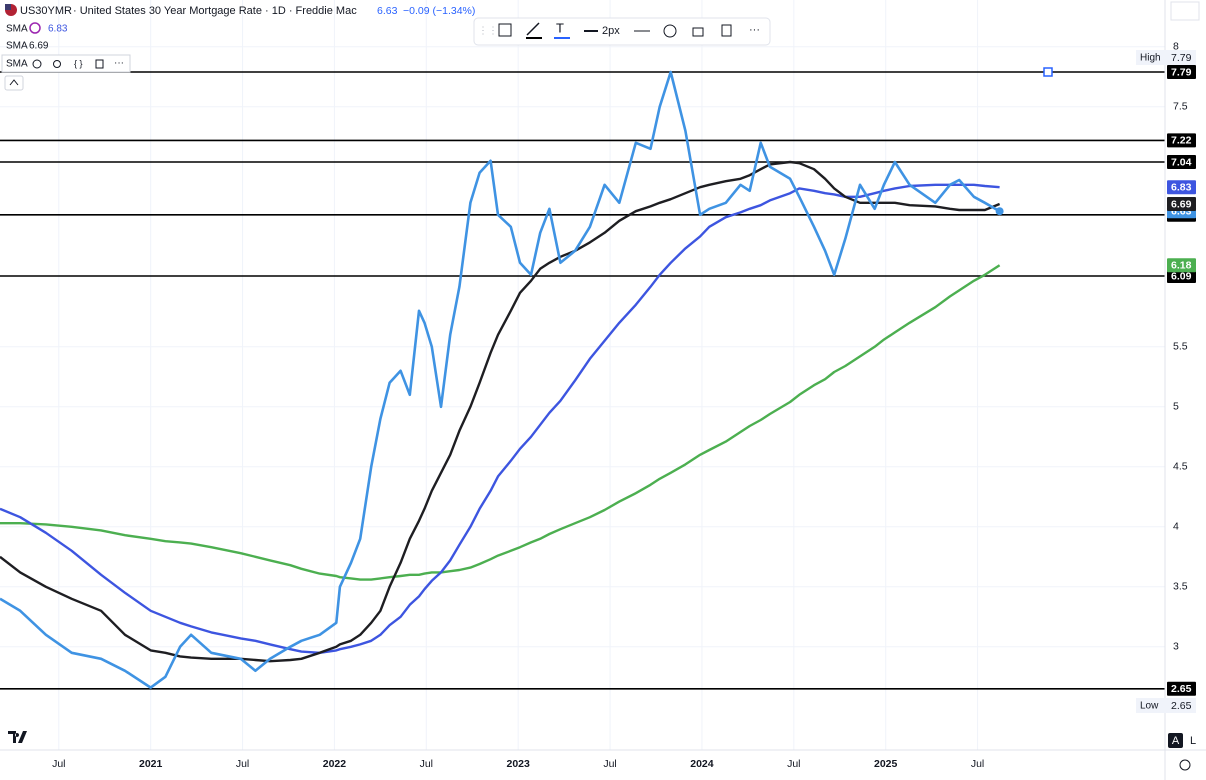 This screenshot has width=1206, height=780. Describe the element at coordinates (1149, 706) in the screenshot. I see `extreme-label: Low` at that location.